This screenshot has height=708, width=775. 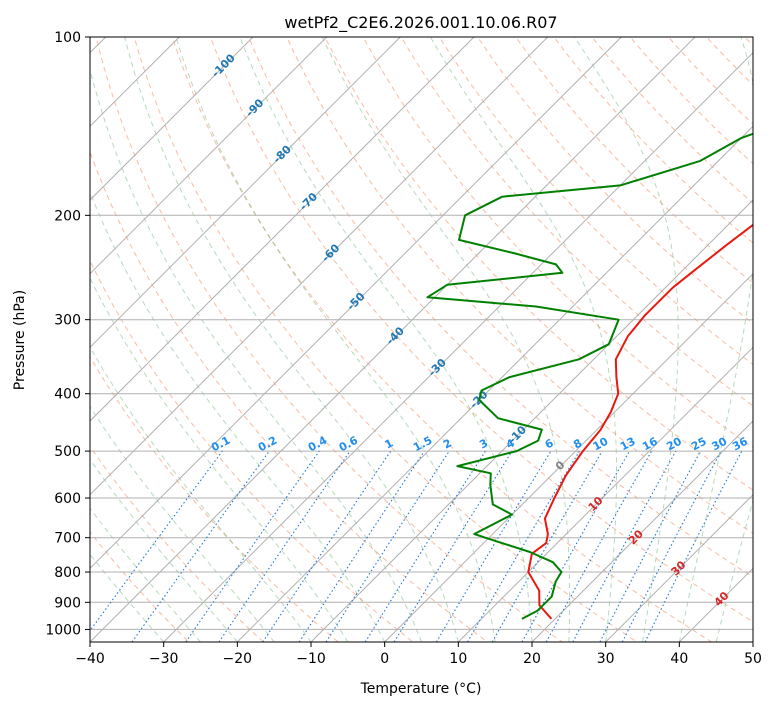 What do you see at coordinates (532, 659) in the screenshot?
I see `x-tick-label: 20` at bounding box center [532, 659].